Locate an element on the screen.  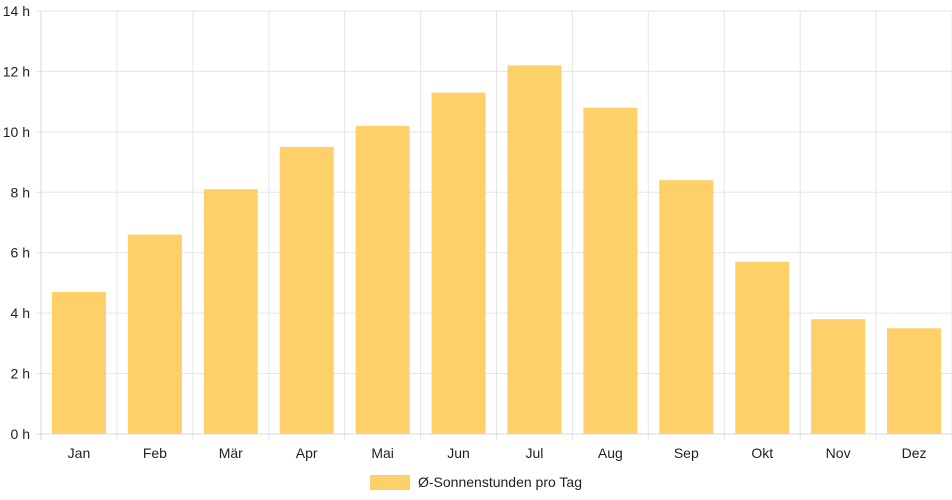
x-tick-label: Jun is located at coordinates (458, 453).